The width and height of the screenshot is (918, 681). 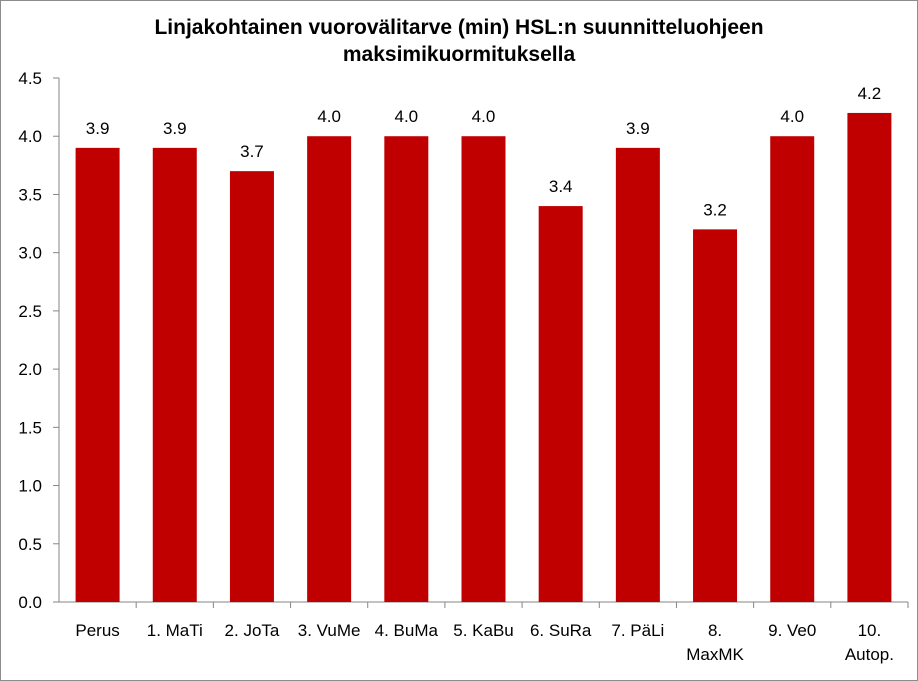 What do you see at coordinates (561, 186) in the screenshot?
I see `data-label: 3.4` at bounding box center [561, 186].